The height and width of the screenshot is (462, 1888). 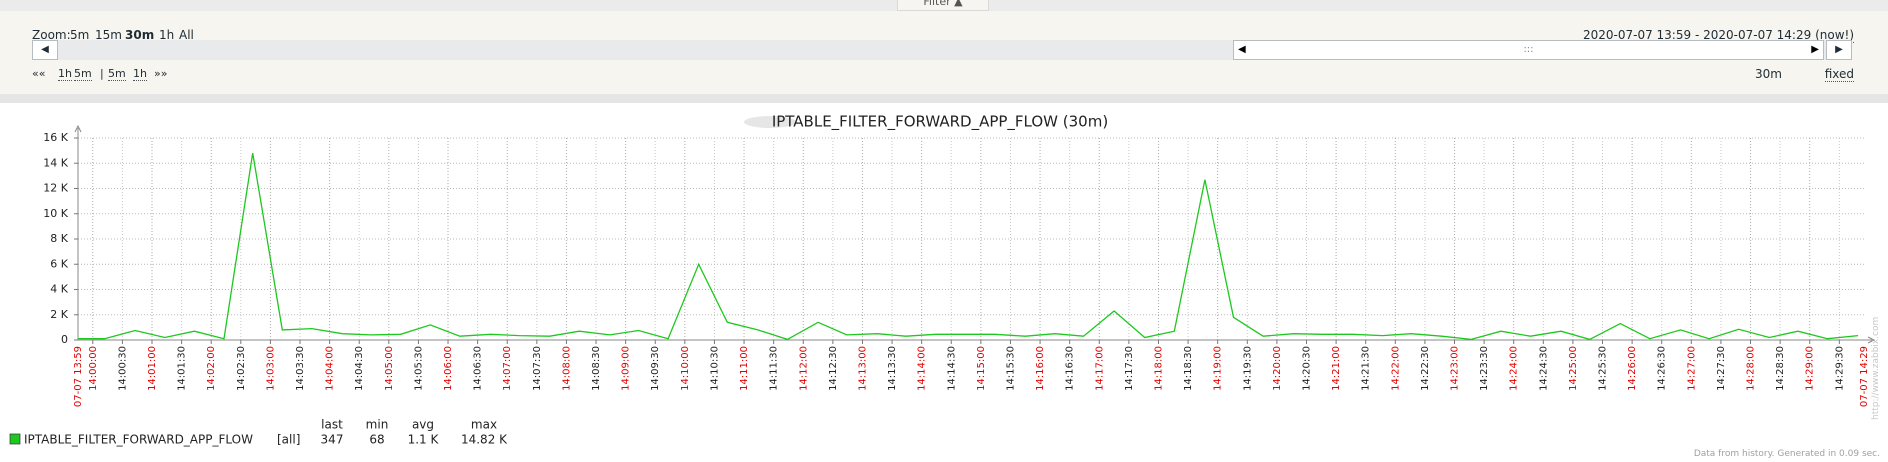 I want to click on legend-column: last, so click(x=332, y=425).